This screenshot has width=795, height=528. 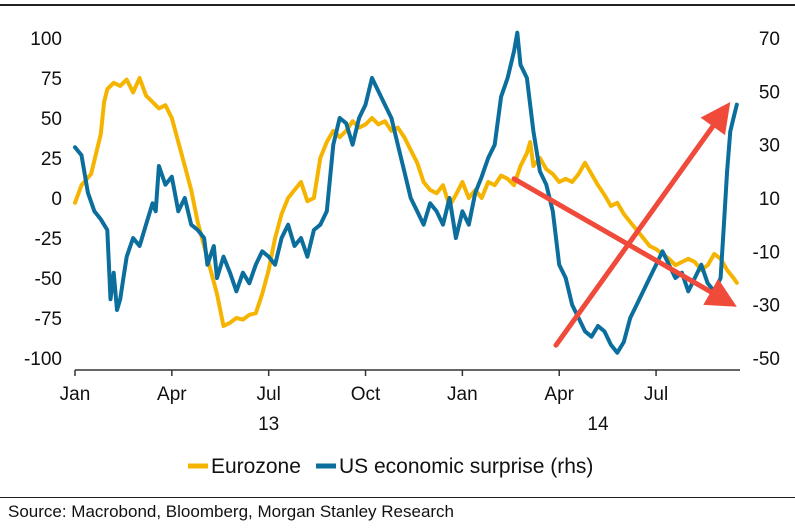 What do you see at coordinates (769, 39) in the screenshot?
I see `y-right-tick-label: 70` at bounding box center [769, 39].